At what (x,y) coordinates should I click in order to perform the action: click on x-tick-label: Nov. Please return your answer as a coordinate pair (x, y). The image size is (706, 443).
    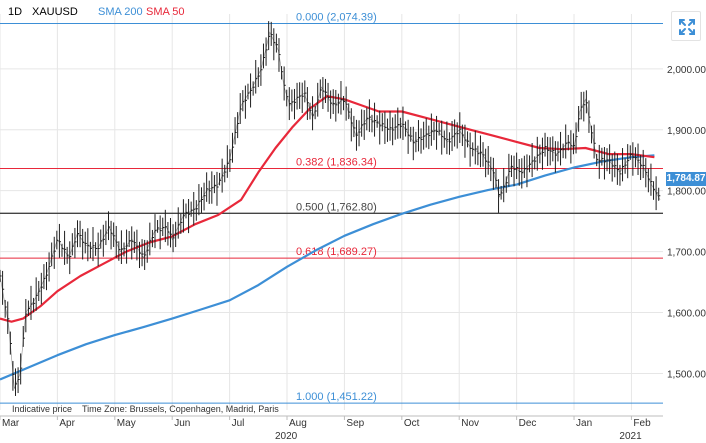
    Looking at the image, I should click on (470, 423).